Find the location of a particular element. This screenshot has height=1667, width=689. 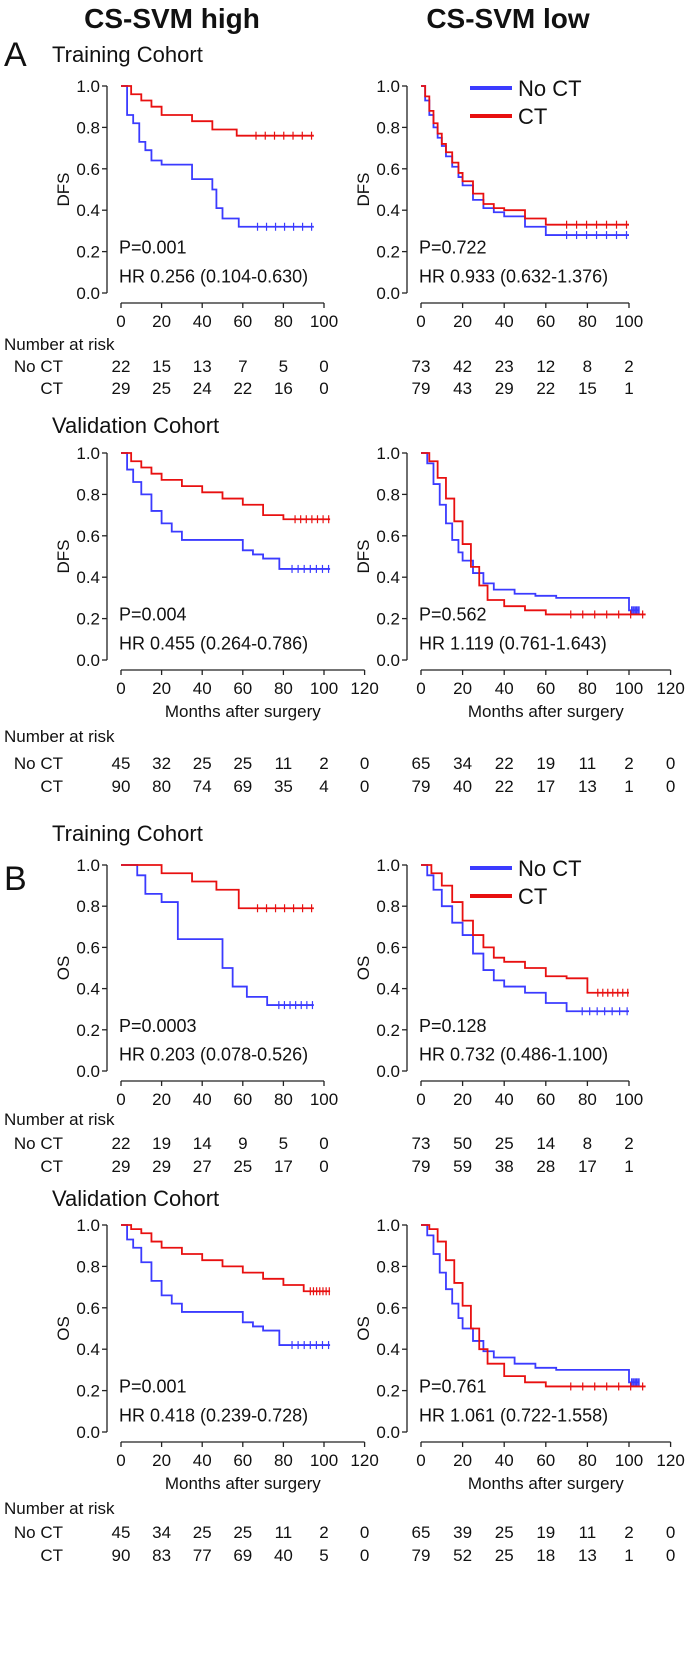

risk-count-no-ct: 8 is located at coordinates (587, 1143).